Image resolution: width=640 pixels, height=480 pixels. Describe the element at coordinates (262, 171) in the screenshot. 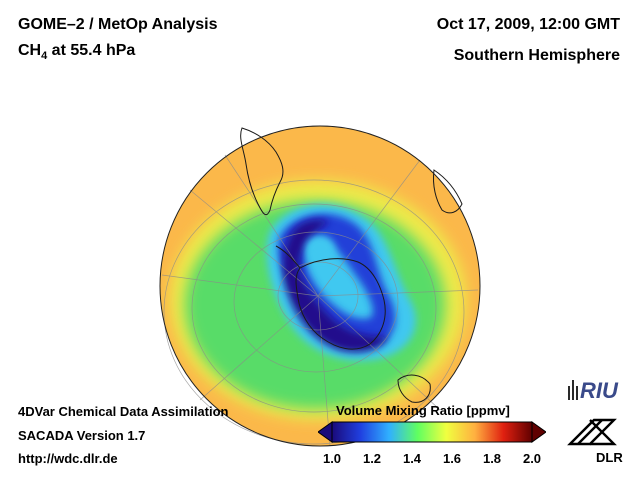

I see `coast-south-america` at that location.